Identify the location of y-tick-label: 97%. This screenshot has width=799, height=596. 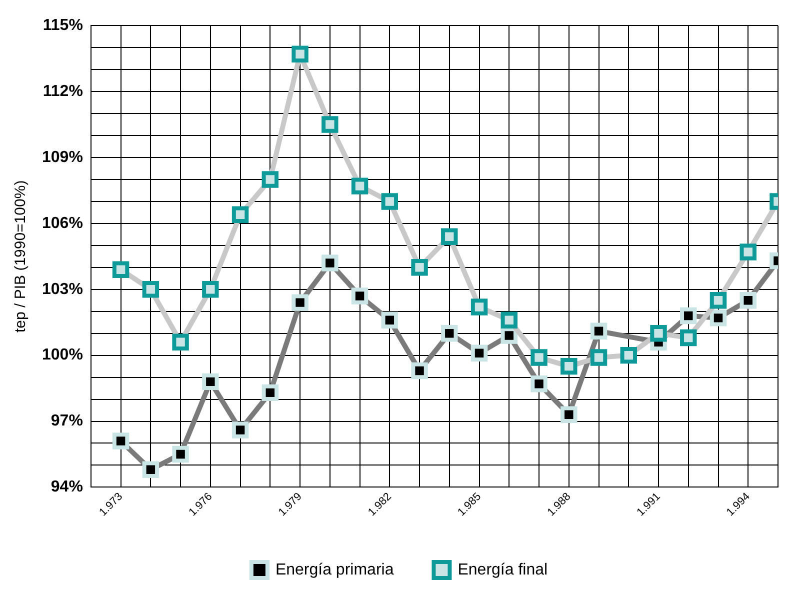
(66, 421).